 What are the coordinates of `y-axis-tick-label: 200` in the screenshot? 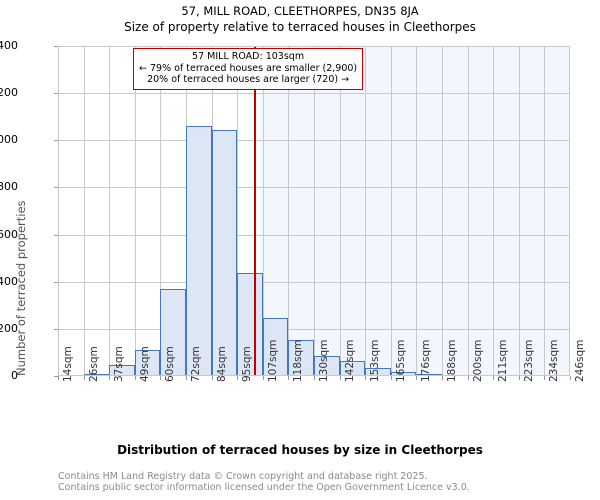 It's located at (9, 328).